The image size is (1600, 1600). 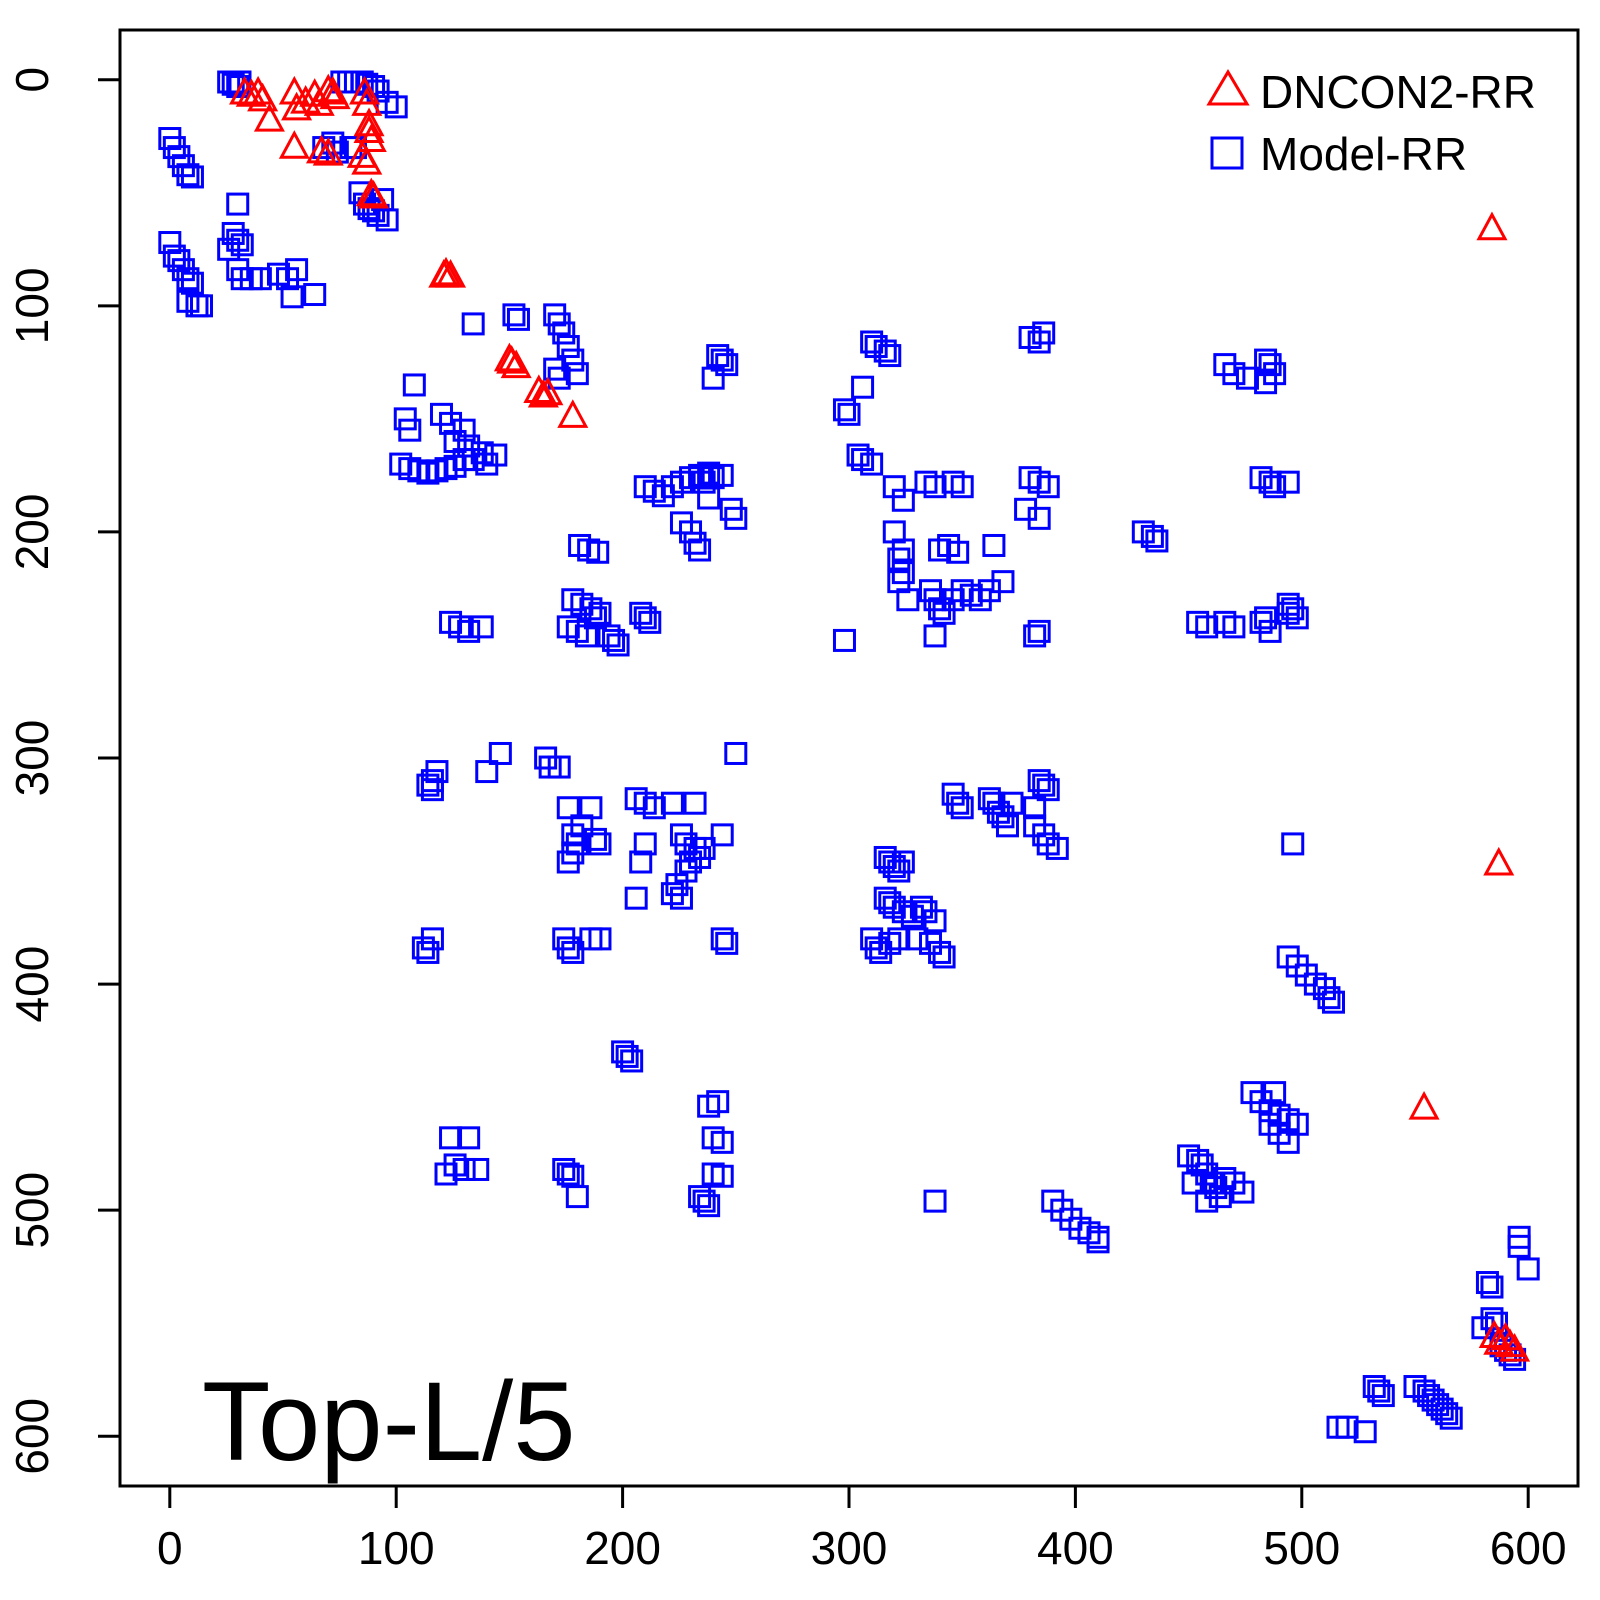 What do you see at coordinates (63, 771) in the screenshot?
I see `y-axis: 0 100 200 300 400 500 600` at bounding box center [63, 771].